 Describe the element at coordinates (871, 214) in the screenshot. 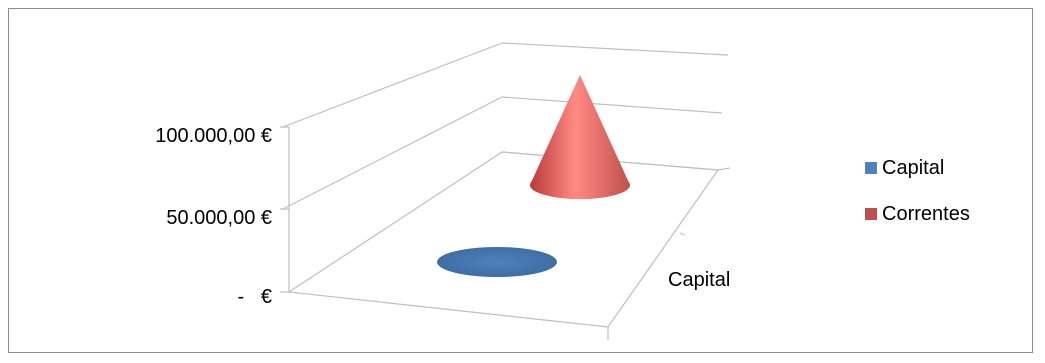

I see `legend-swatch-correntes` at that location.